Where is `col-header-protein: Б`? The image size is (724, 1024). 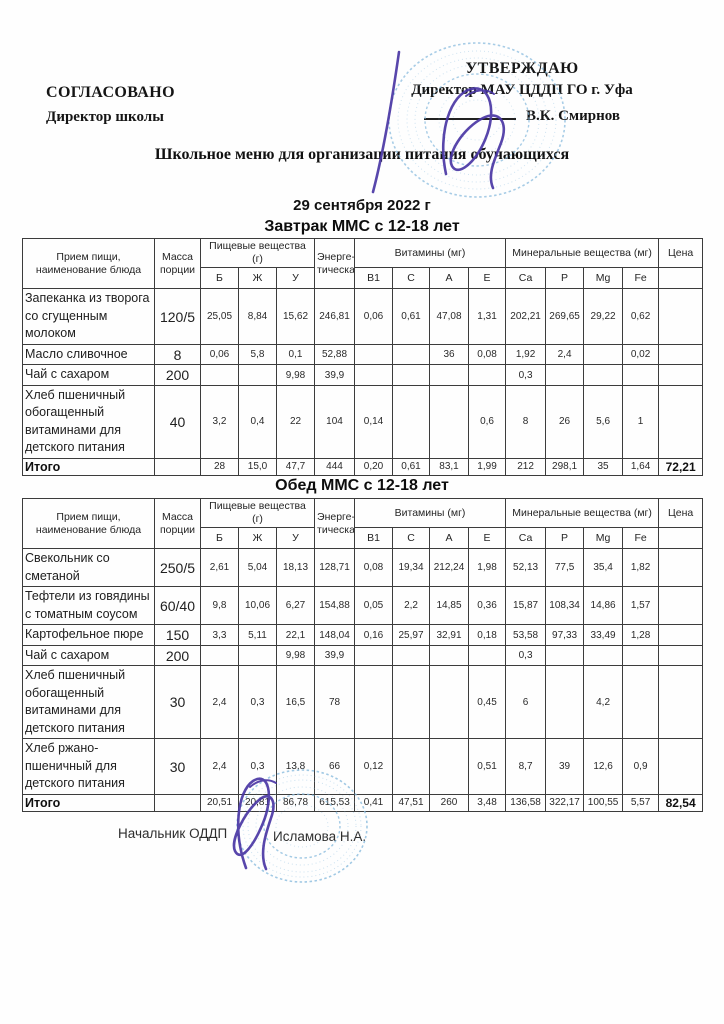
col-header-protein: Б is located at coordinates (219, 538).